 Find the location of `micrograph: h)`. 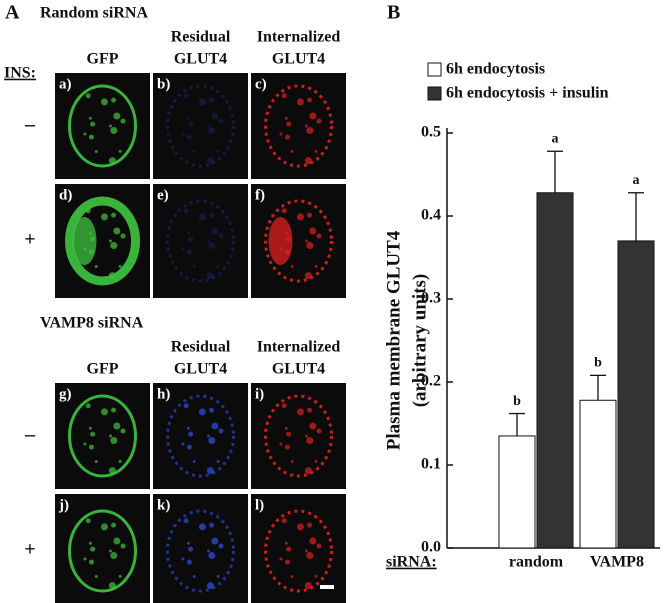

micrograph: h) is located at coordinates (200, 436).